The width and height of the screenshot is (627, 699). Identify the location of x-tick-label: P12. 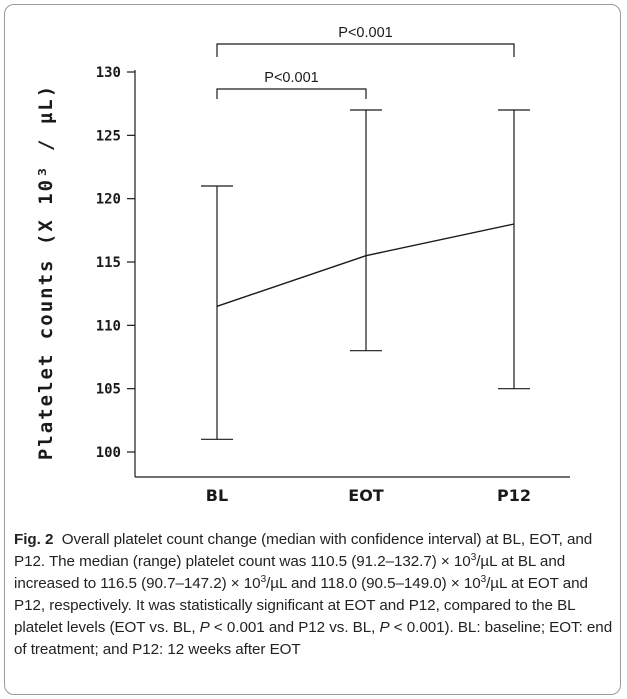
(514, 495).